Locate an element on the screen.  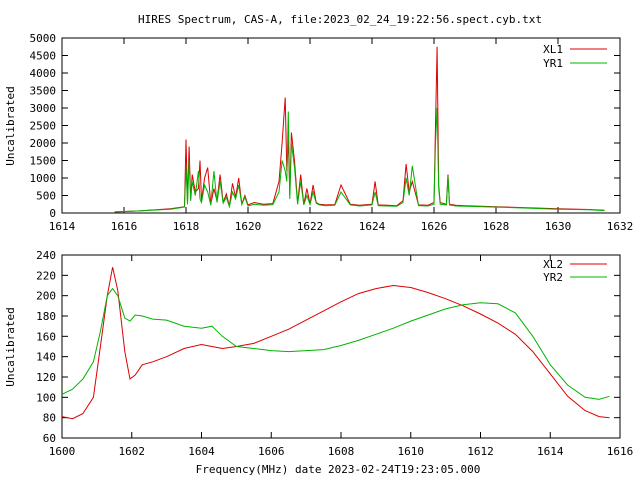
top-ytick-label: 1000 is located at coordinates (43, 178).